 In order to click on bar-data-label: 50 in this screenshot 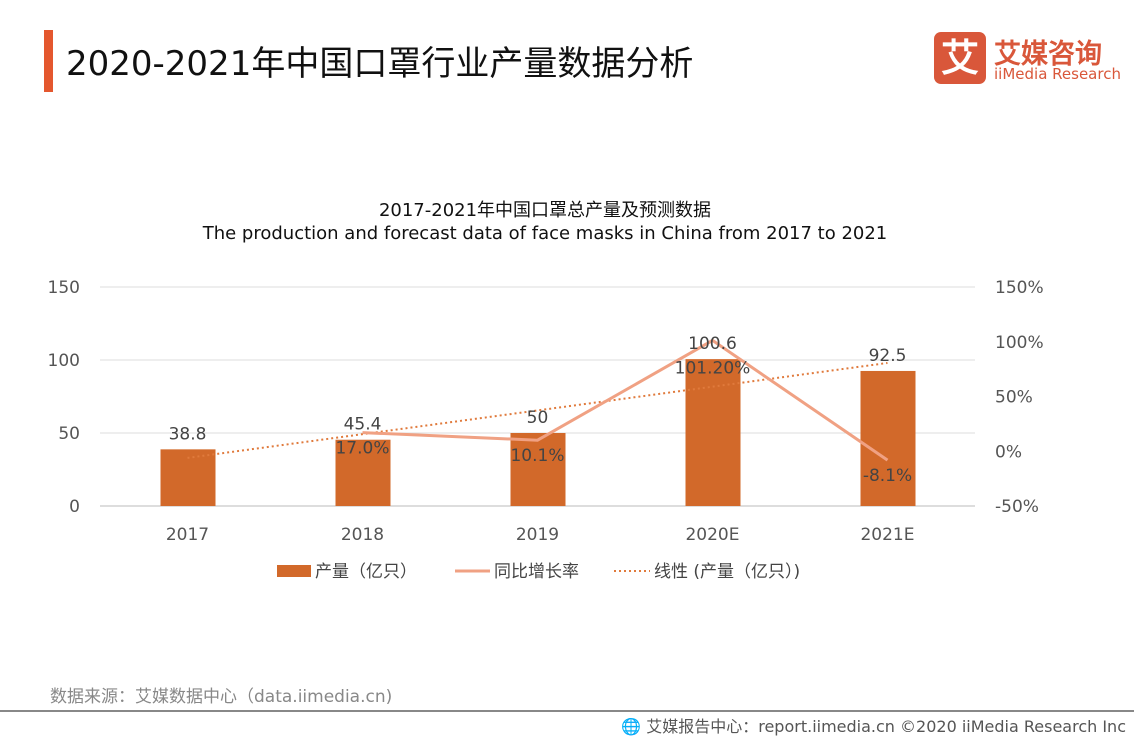, I will do `click(538, 418)`.